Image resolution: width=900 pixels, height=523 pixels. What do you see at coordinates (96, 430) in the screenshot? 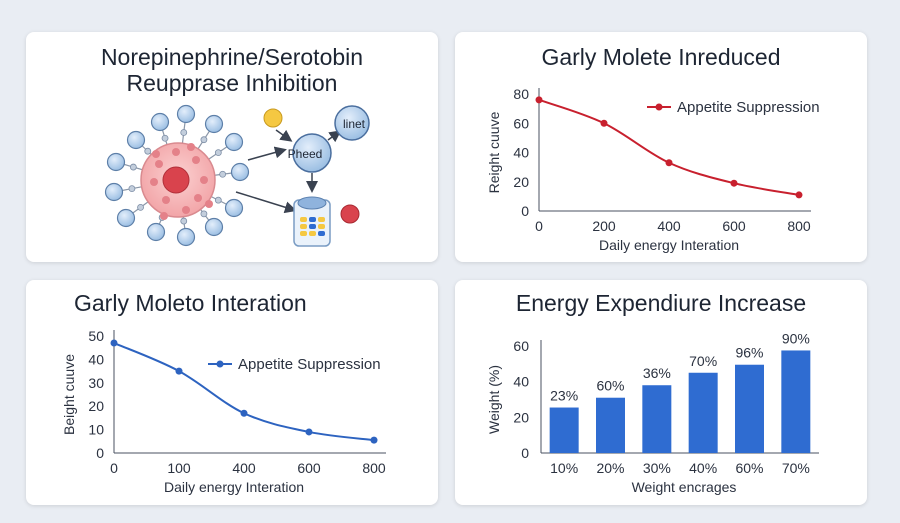
I see `y-tick-label: 10` at bounding box center [96, 430].